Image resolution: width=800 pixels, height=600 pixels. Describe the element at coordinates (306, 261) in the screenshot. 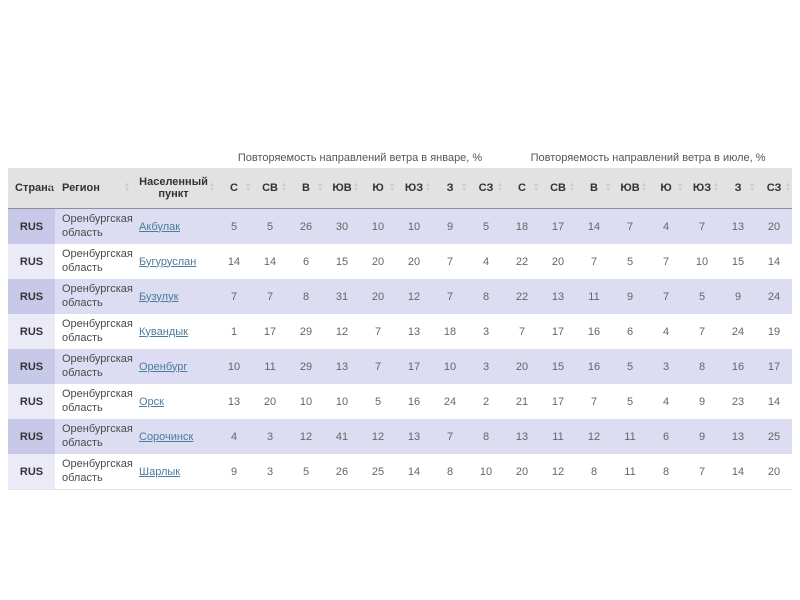

I see `cell-value-january: 6` at that location.